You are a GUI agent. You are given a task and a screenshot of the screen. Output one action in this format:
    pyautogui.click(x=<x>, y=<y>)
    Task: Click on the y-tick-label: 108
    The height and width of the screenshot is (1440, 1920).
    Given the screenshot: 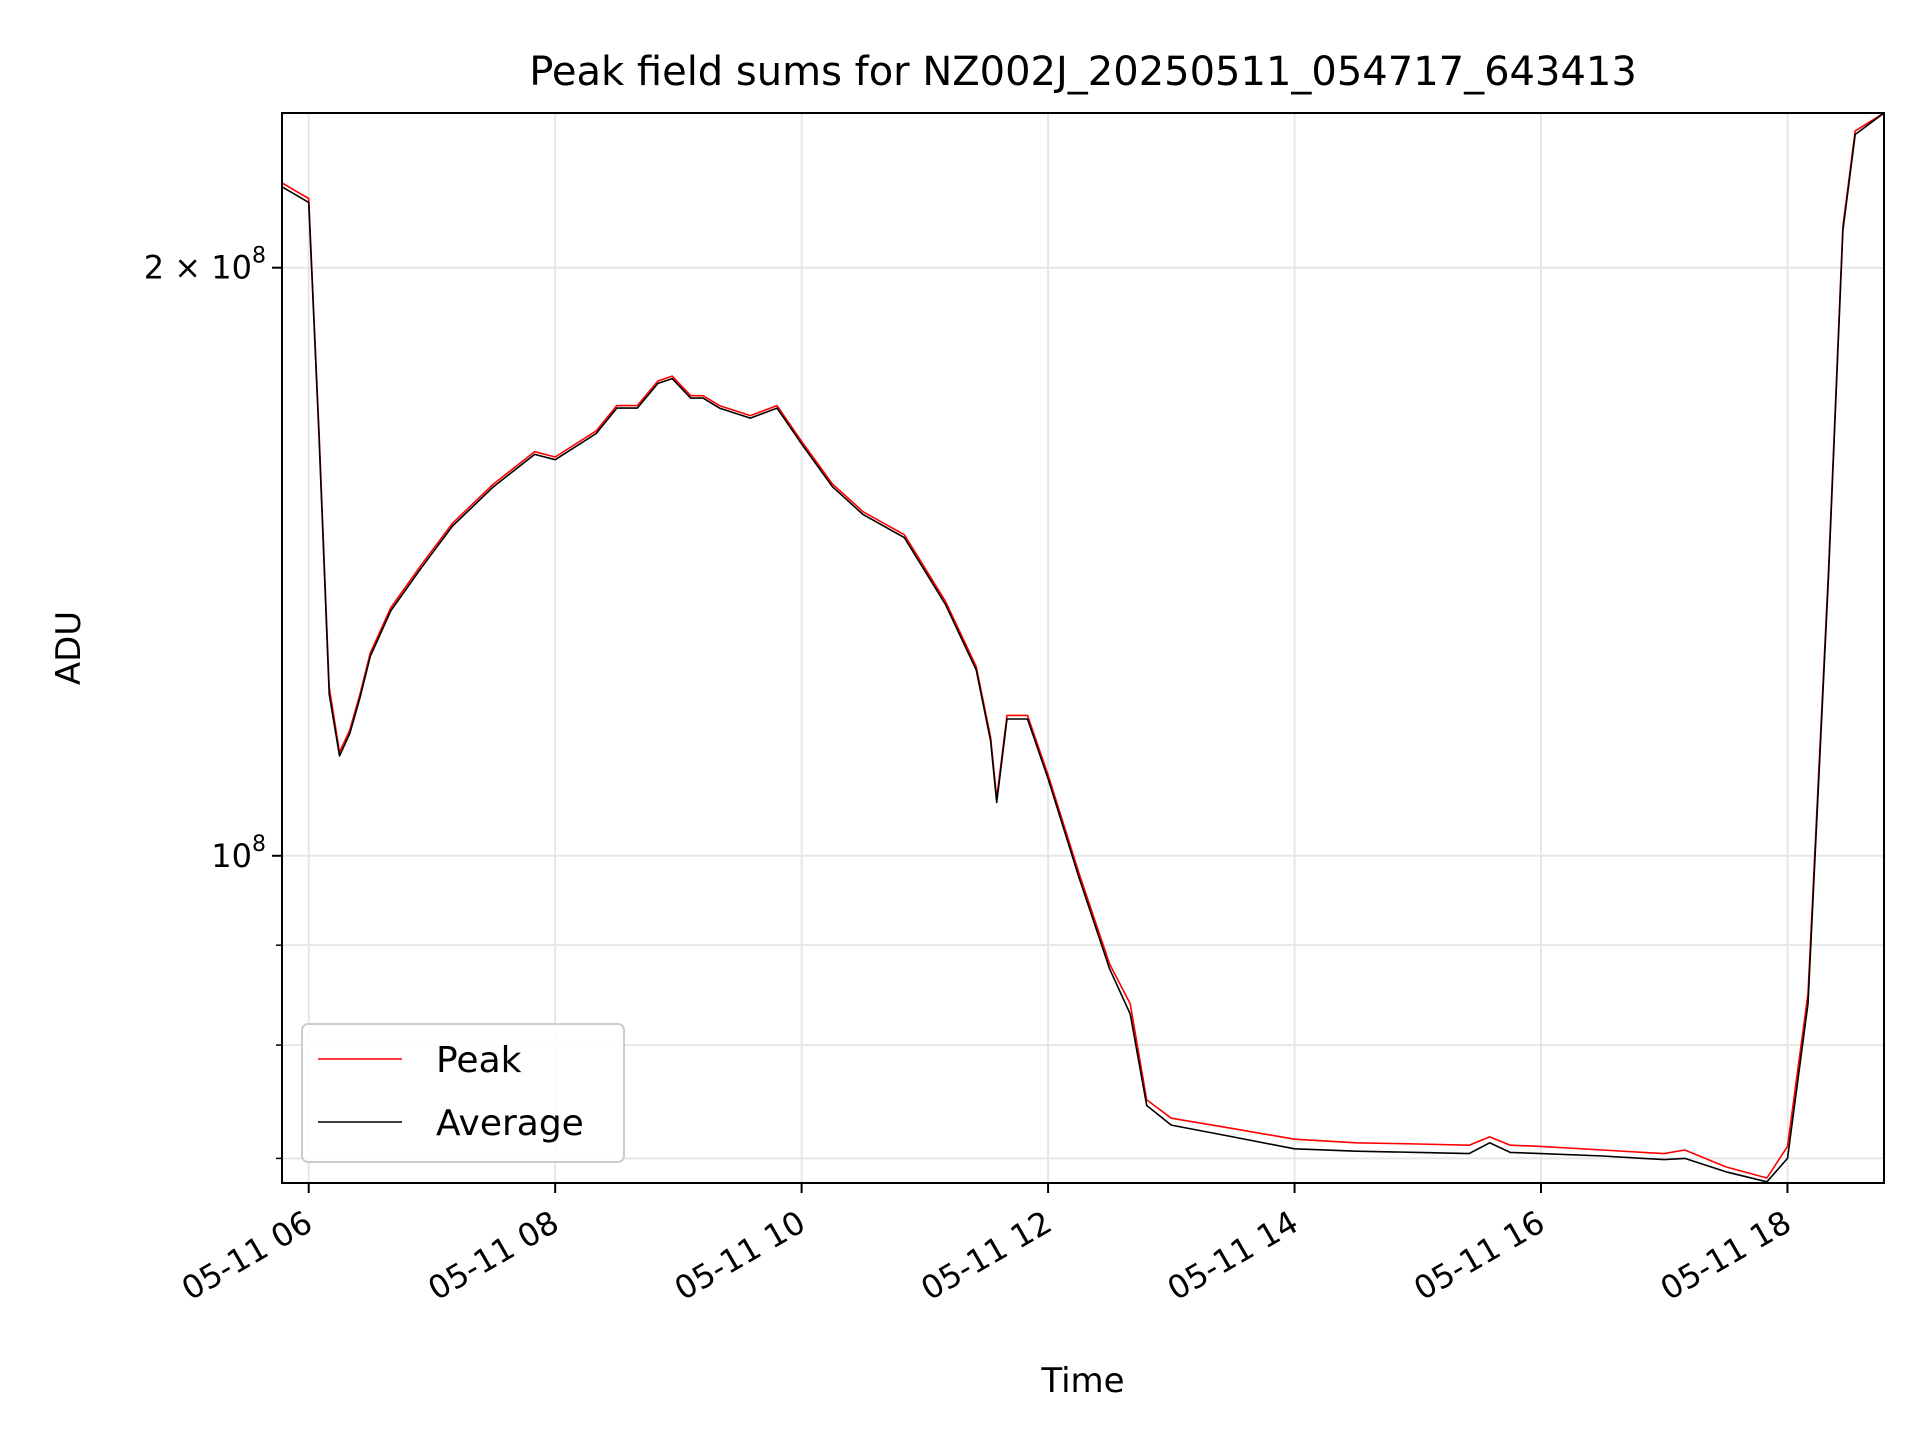 What is the action you would take?
    pyautogui.click(x=238, y=853)
    